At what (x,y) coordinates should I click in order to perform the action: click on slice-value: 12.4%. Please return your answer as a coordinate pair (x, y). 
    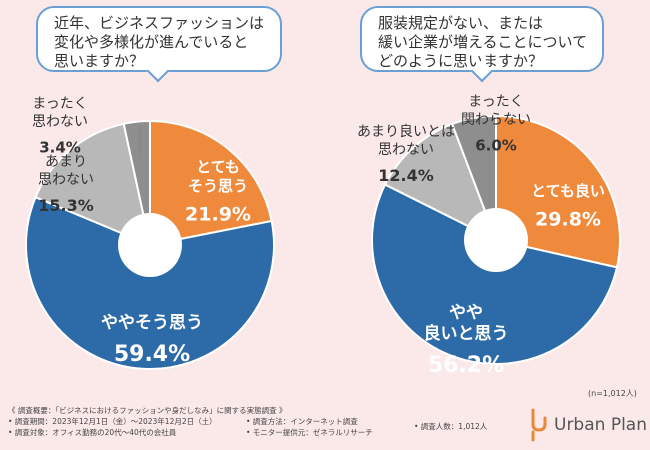
    Looking at the image, I should click on (406, 175).